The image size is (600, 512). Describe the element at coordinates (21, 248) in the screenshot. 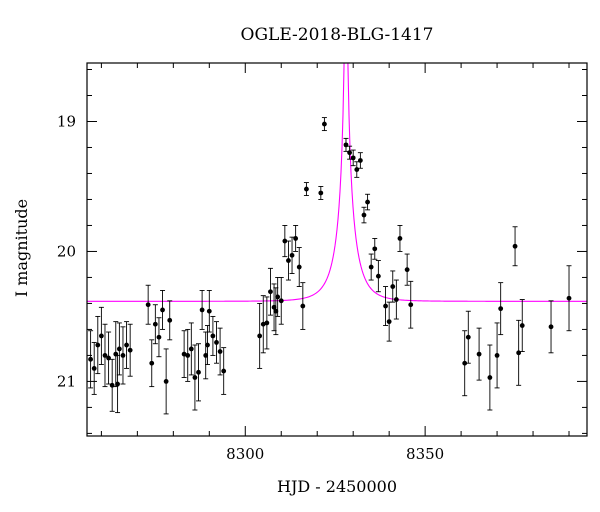

I see `y-axis-label: I magnitude` at that location.